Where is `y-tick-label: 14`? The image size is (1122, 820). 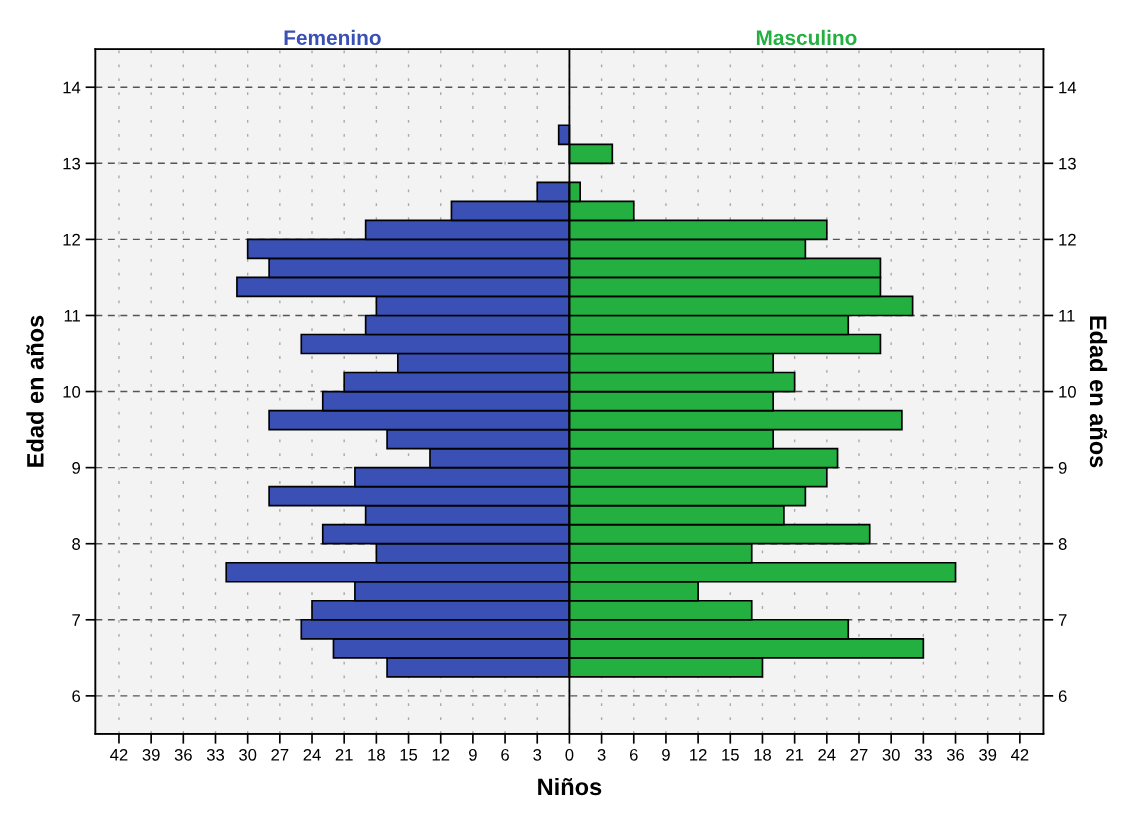 y-tick-label: 14 is located at coordinates (72, 87).